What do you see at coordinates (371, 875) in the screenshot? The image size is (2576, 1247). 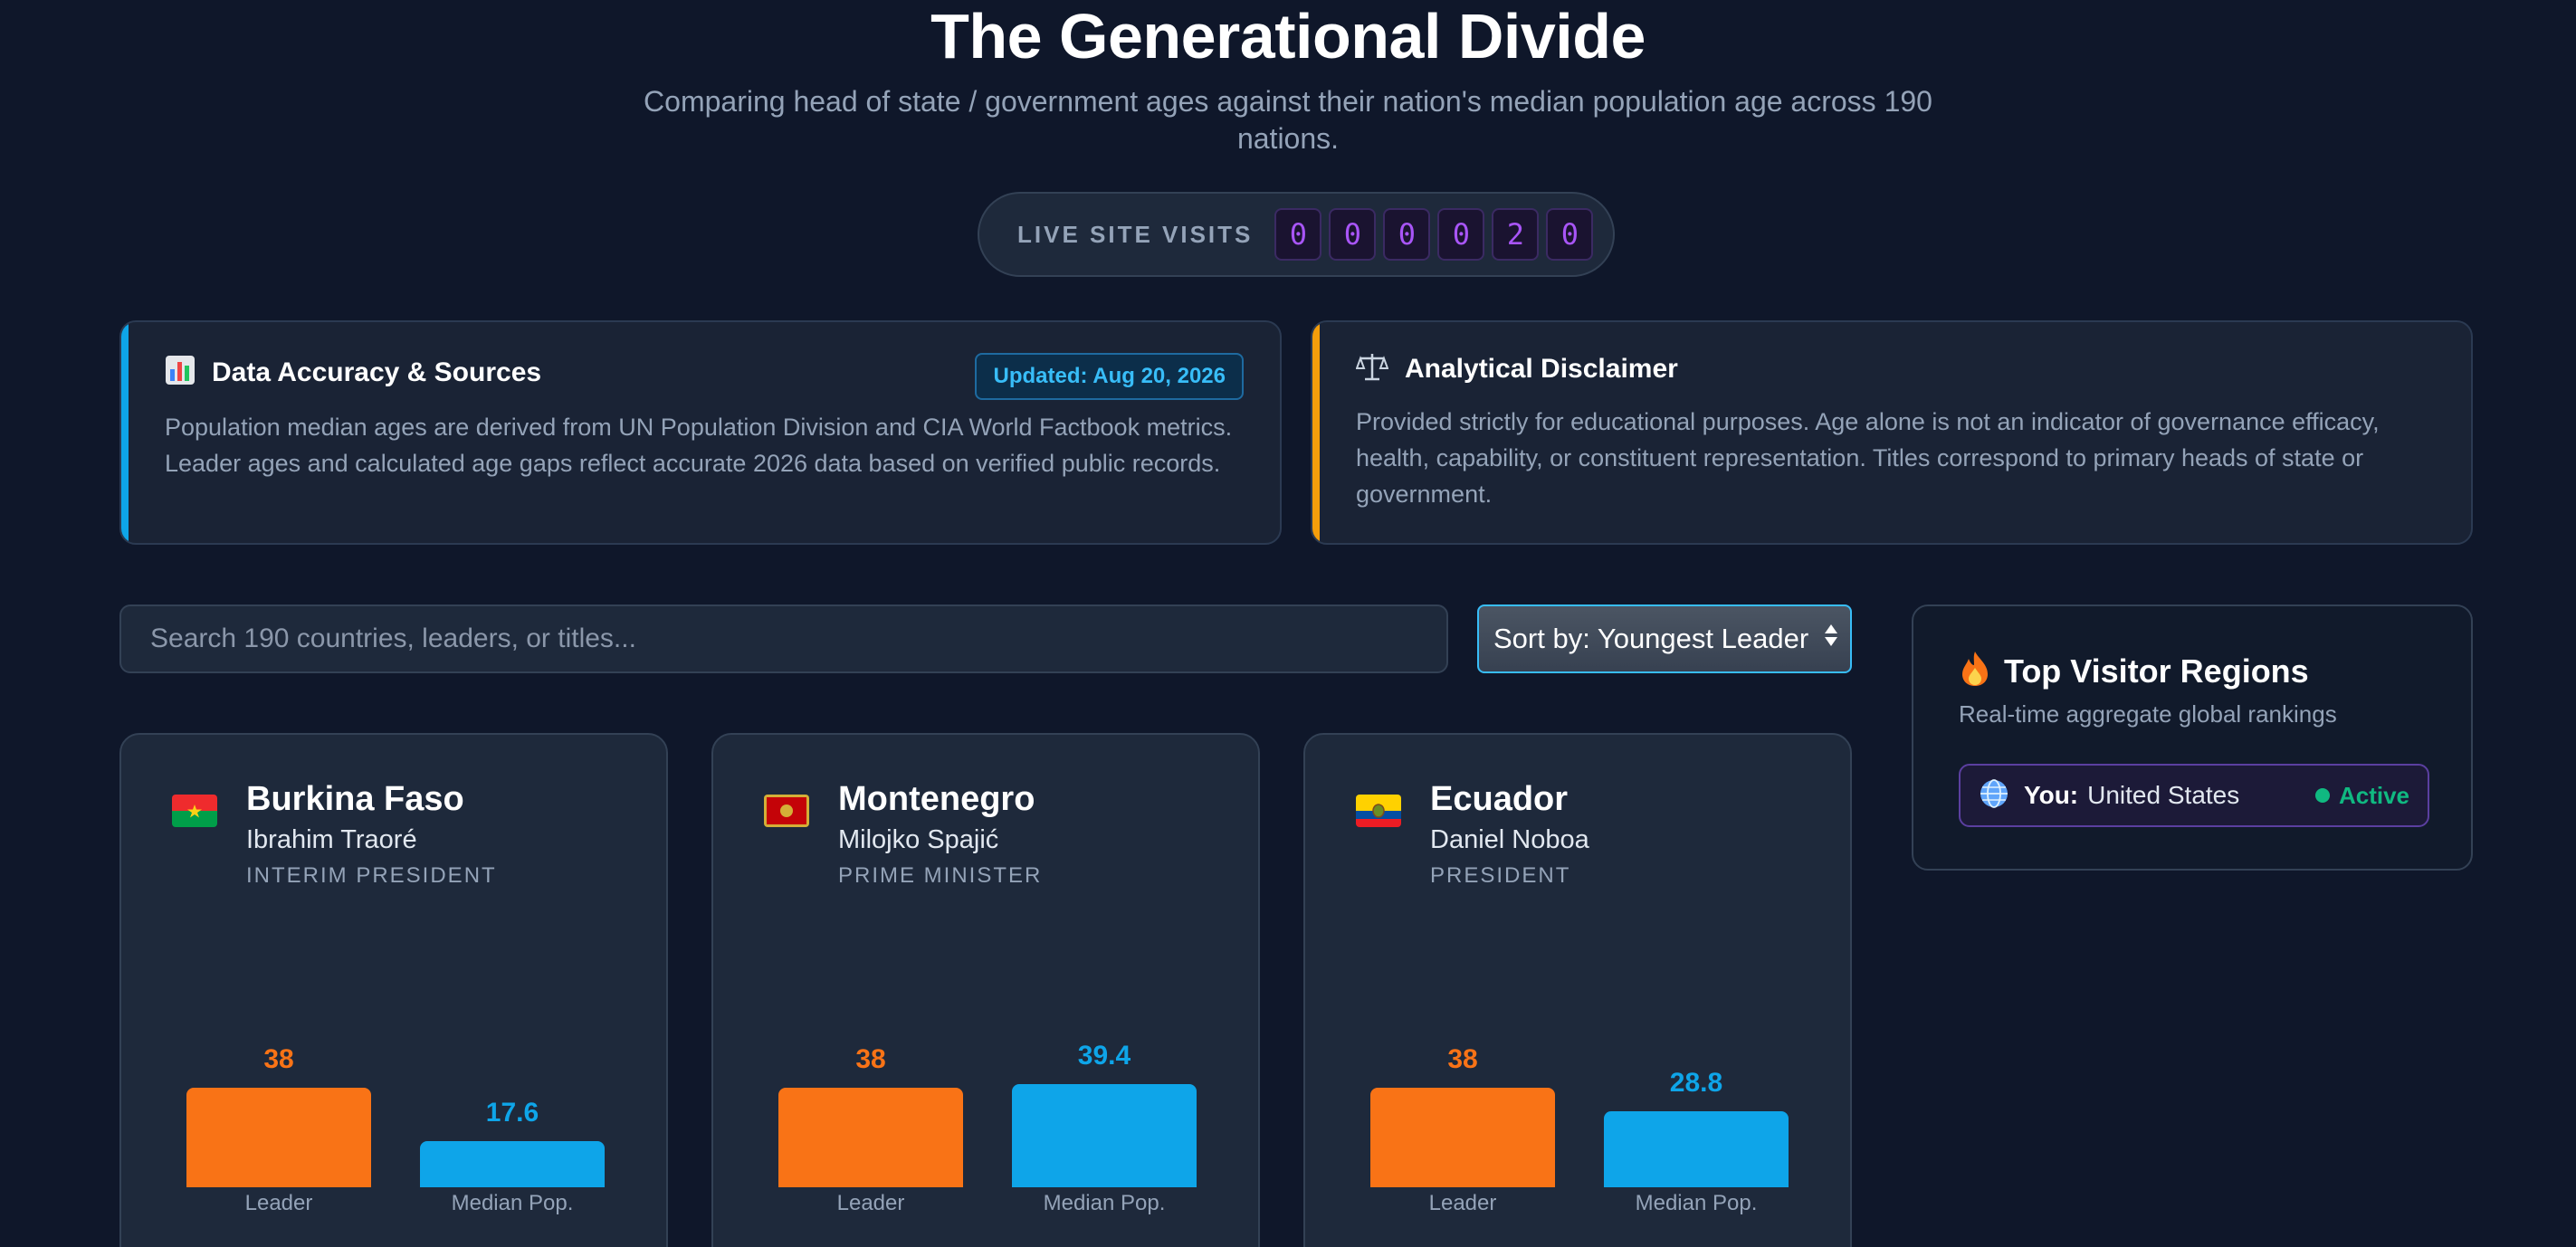 I see `leader-title: INTERIM PRESIDENT` at bounding box center [371, 875].